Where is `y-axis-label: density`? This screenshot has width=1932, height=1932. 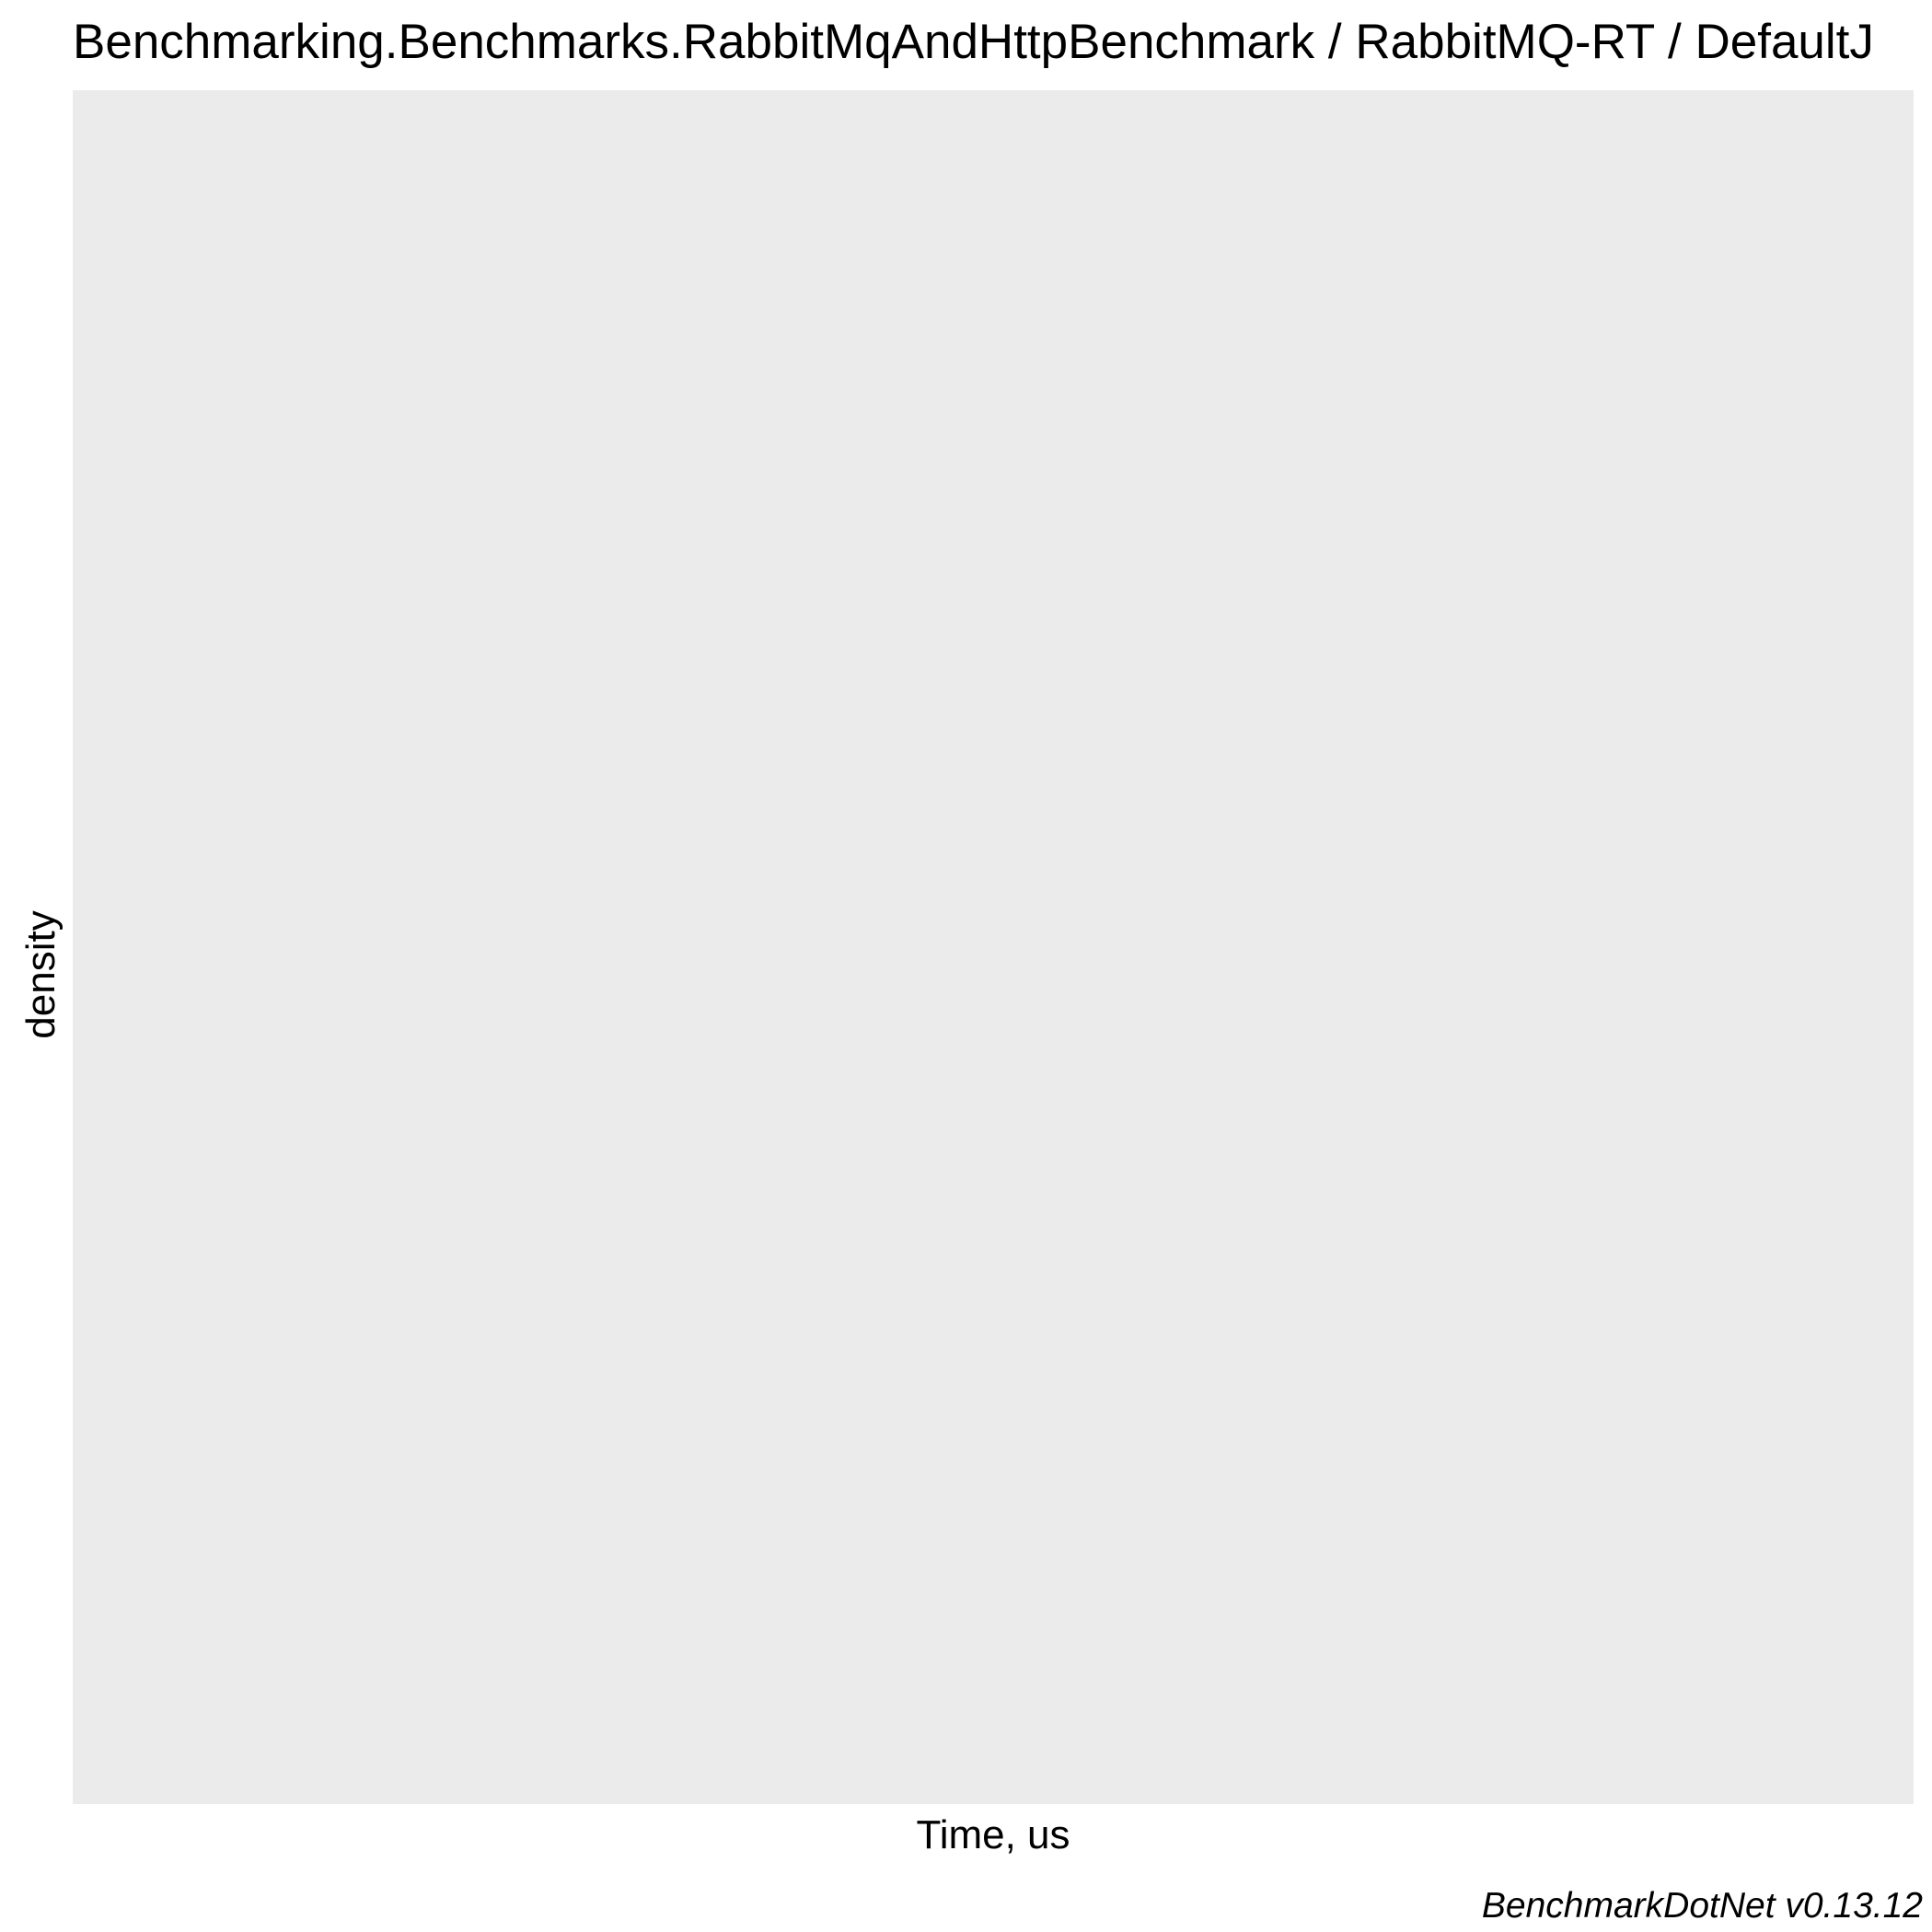 y-axis-label: density is located at coordinates (42, 974).